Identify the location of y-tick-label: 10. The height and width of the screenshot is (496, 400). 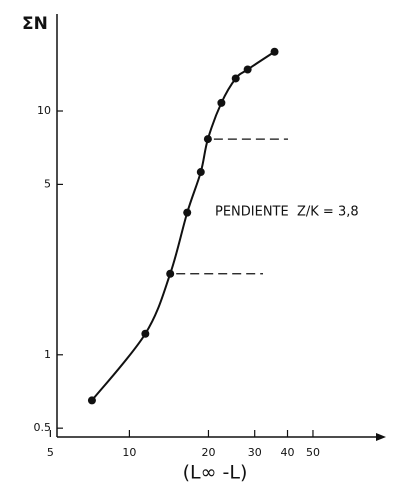
(44, 110).